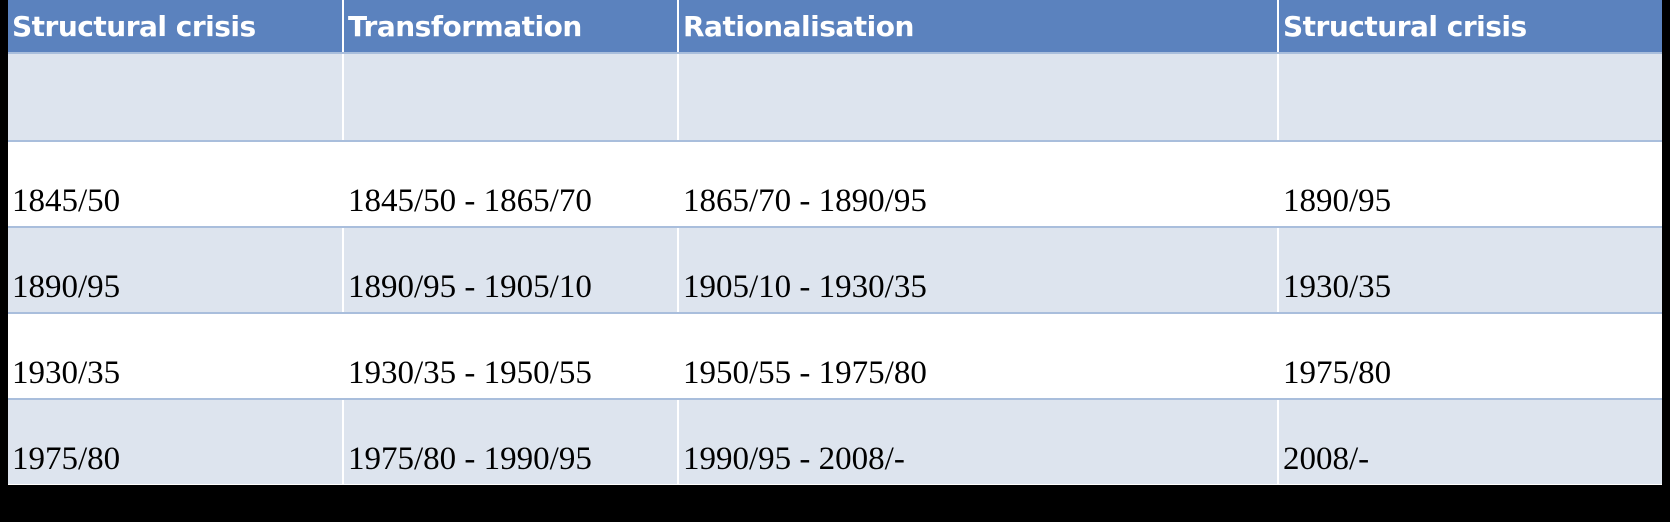  Describe the element at coordinates (977, 442) in the screenshot. I see `table-cell: 1990/95 - 2008/-` at that location.